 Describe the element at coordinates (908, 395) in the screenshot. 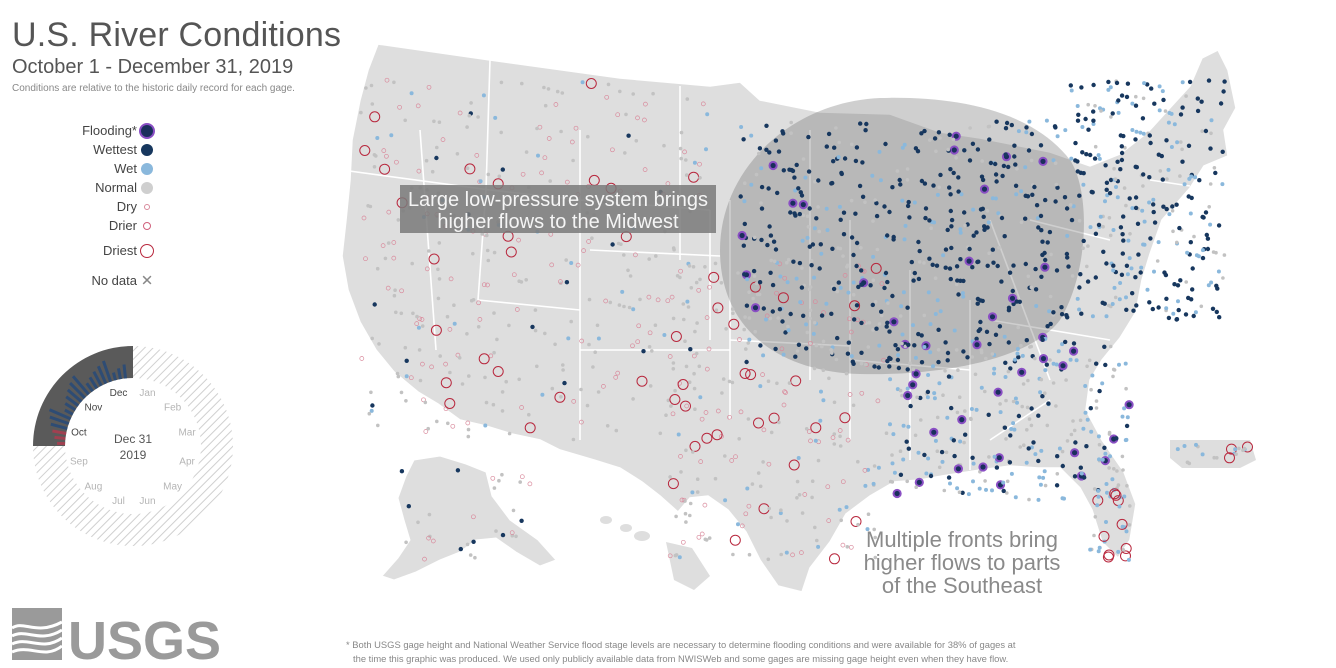

I see `gage-dot-flooding` at that location.